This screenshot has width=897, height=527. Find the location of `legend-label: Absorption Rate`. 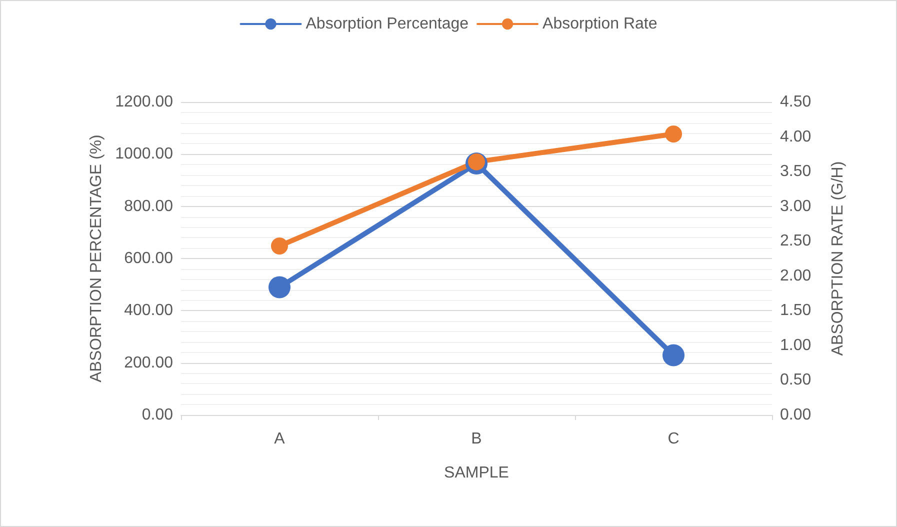

legend-label: Absorption Rate is located at coordinates (600, 24).